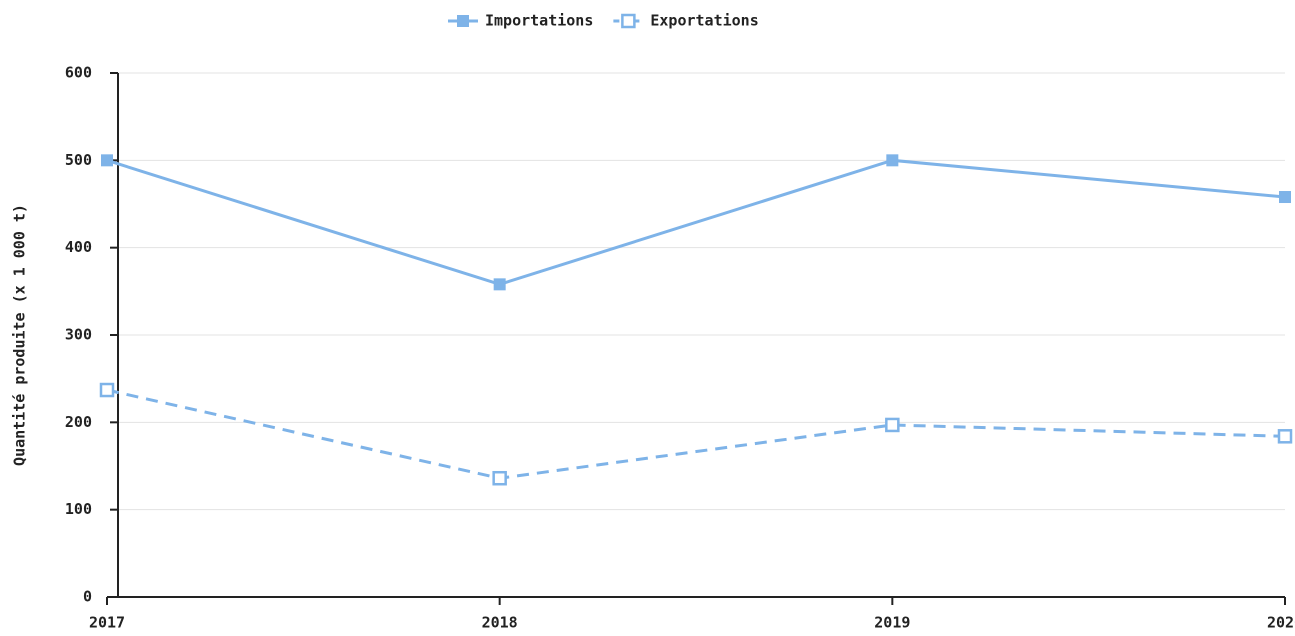 The width and height of the screenshot is (1295, 636). Describe the element at coordinates (78, 160) in the screenshot. I see `y-tick-label: 500` at that location.